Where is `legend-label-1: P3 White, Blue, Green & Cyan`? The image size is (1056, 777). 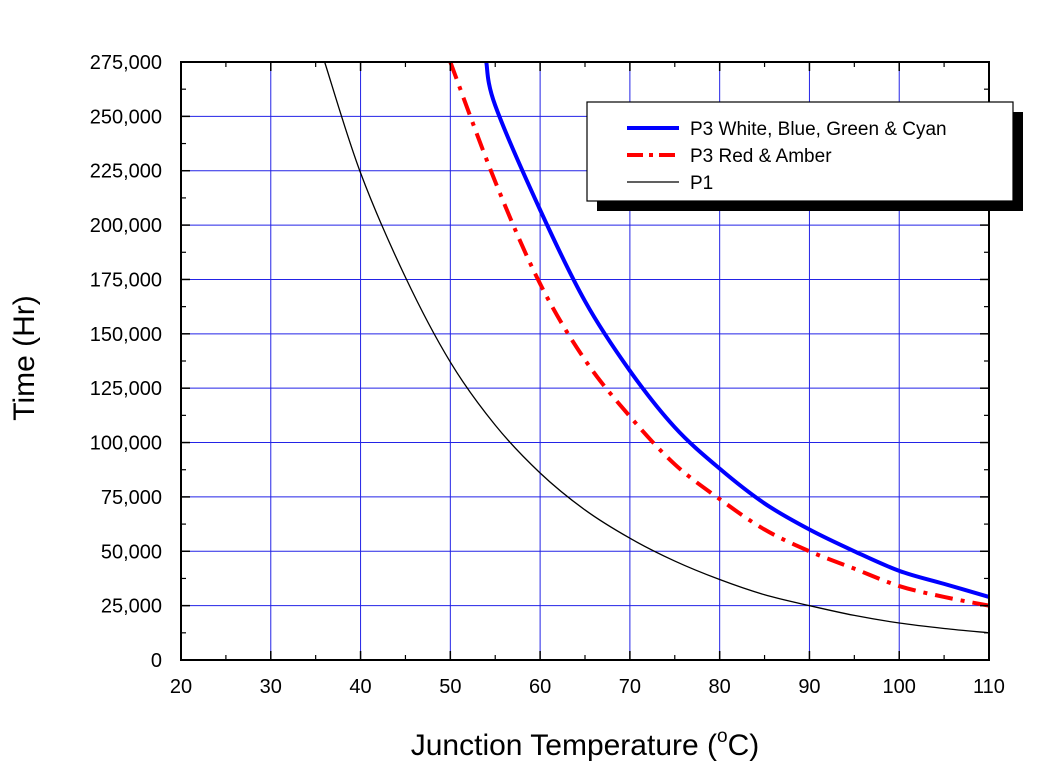
legend-label-1: P3 White, Blue, Green & Cyan is located at coordinates (818, 129).